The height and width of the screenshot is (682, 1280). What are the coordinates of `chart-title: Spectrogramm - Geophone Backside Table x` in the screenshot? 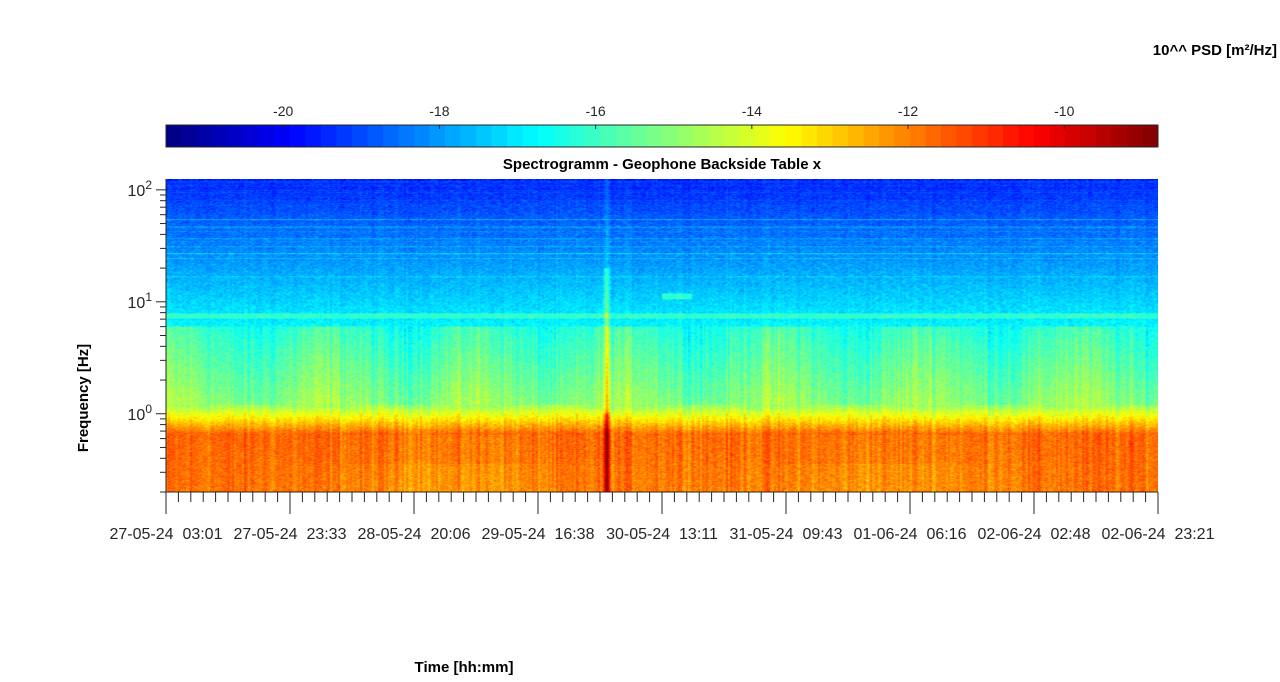 It's located at (662, 164).